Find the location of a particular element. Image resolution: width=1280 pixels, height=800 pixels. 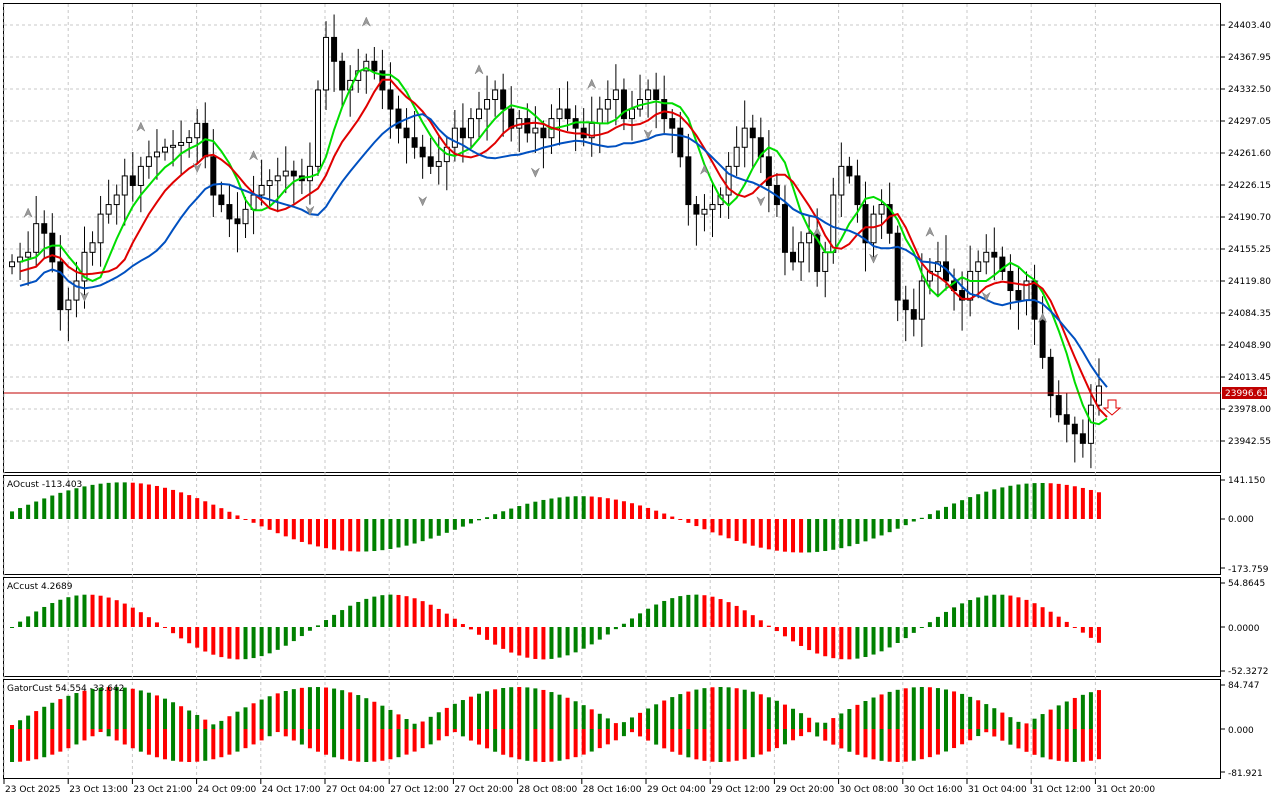

time-label: 30 Oct 16:00 is located at coordinates (933, 790).